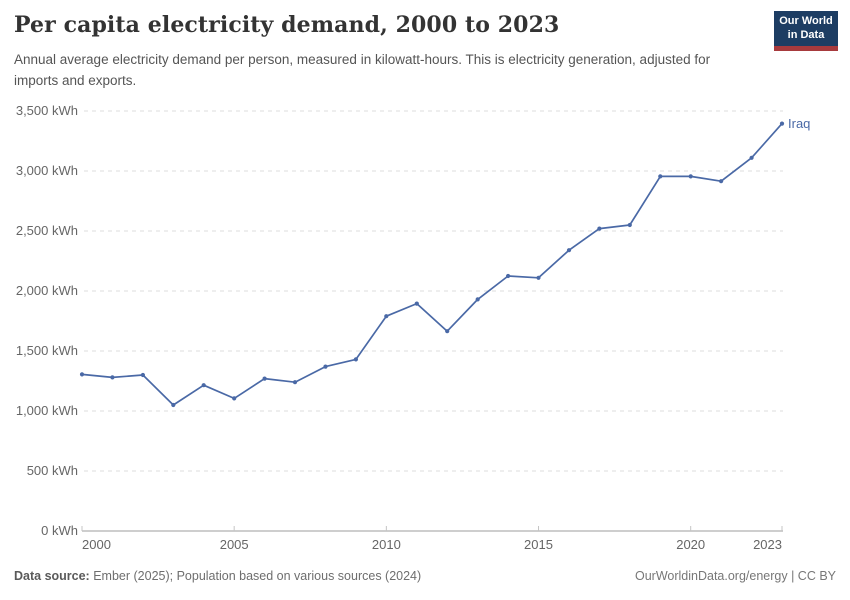  I want to click on y-axis-tick-label: 1,000 kWh, so click(46, 410).